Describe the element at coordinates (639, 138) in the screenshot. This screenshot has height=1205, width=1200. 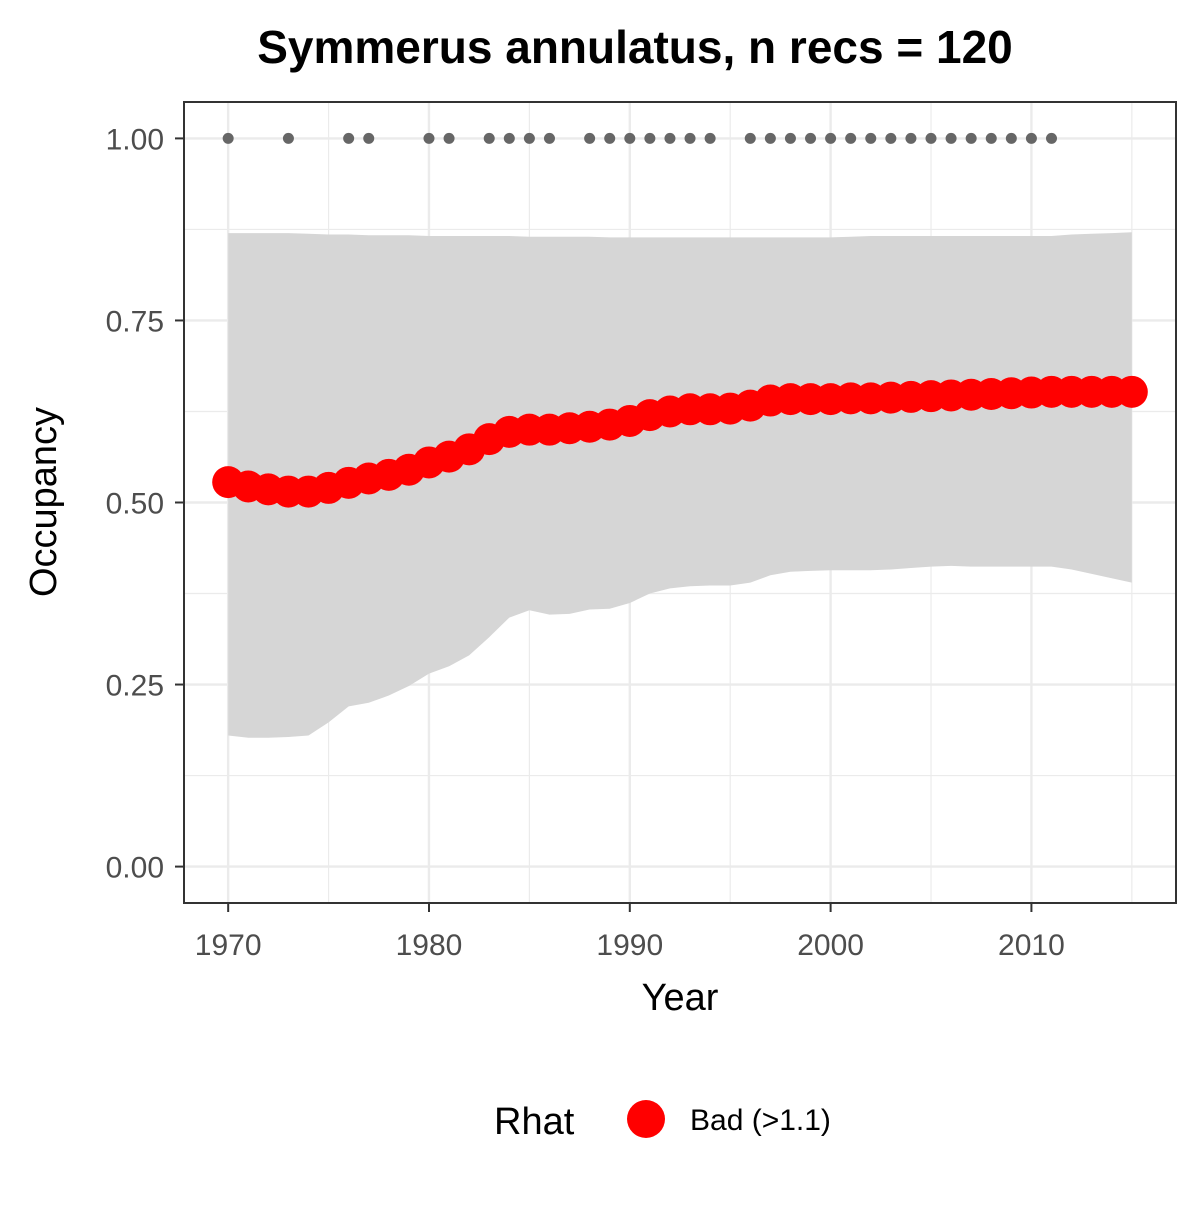
I see `record-points` at that location.